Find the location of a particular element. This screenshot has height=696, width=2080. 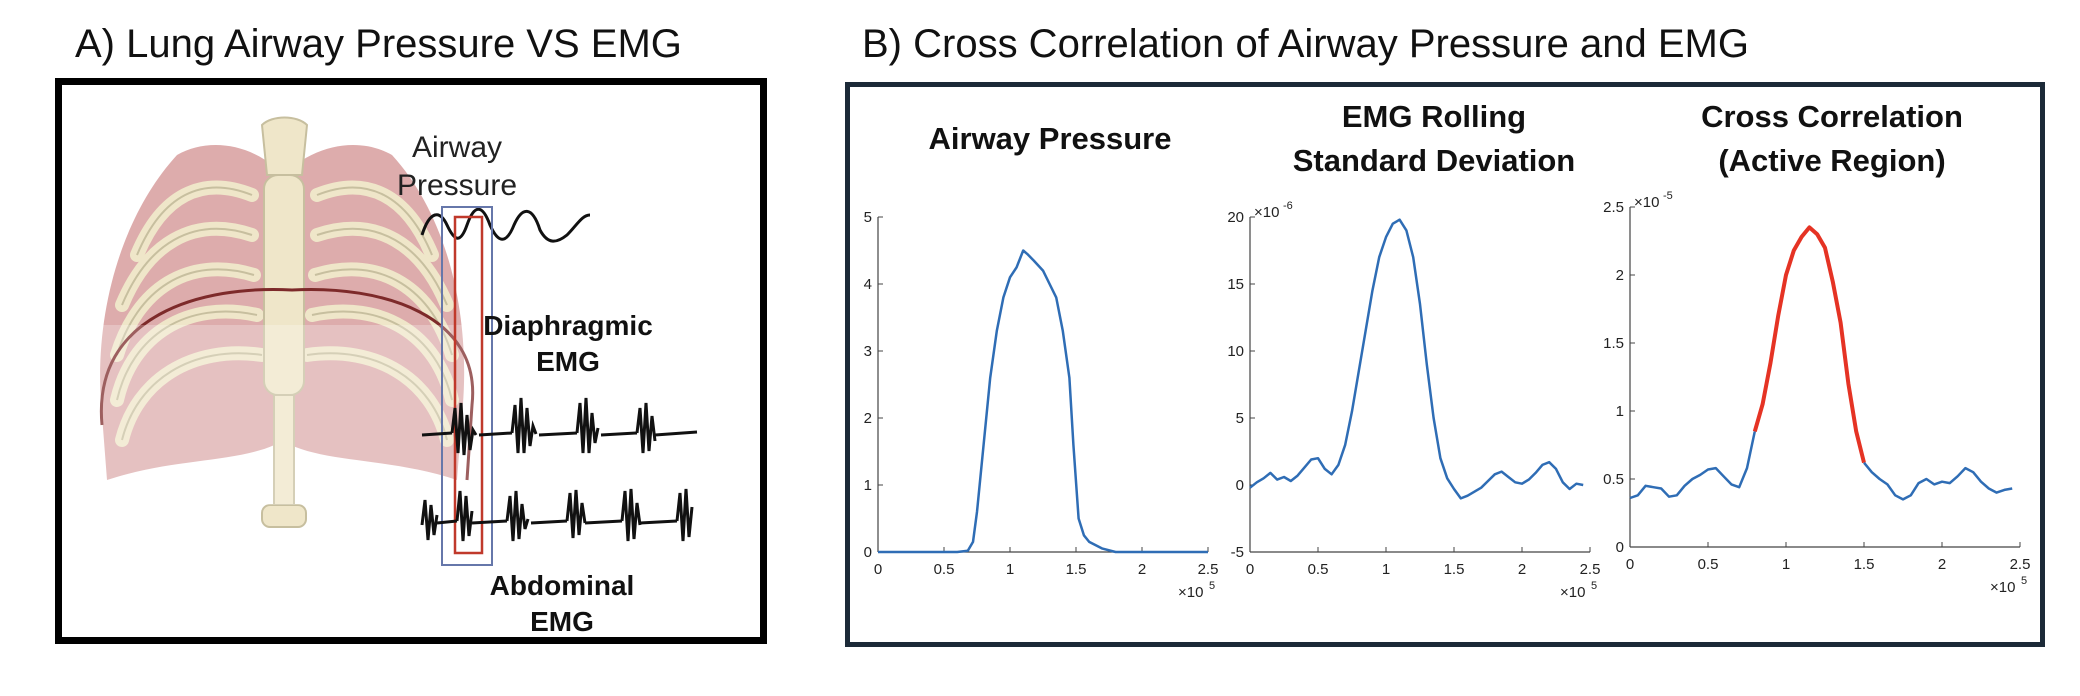

y-multiplier-exponent: -6 is located at coordinates (1288, 206).